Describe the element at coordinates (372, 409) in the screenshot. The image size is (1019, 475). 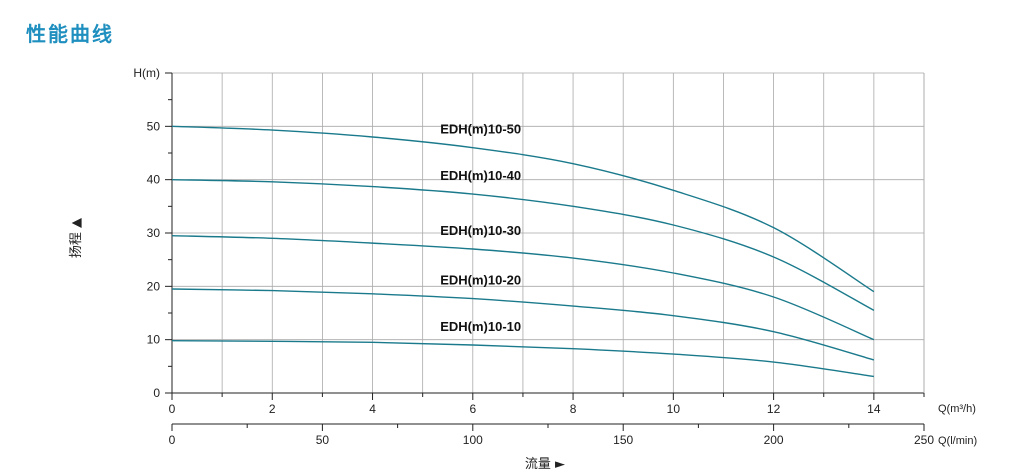
I see `x-tick-label: 4` at that location.